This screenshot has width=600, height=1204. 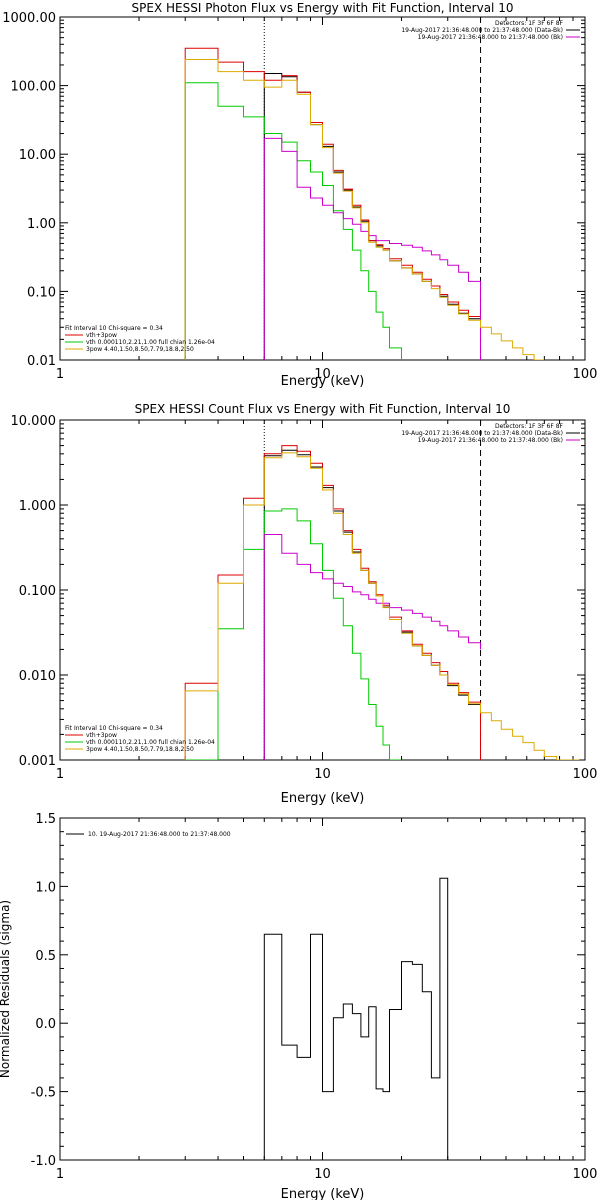 What do you see at coordinates (6, 989) in the screenshot?
I see `y-axis-label: Normalized Residuals (sigma)` at bounding box center [6, 989].